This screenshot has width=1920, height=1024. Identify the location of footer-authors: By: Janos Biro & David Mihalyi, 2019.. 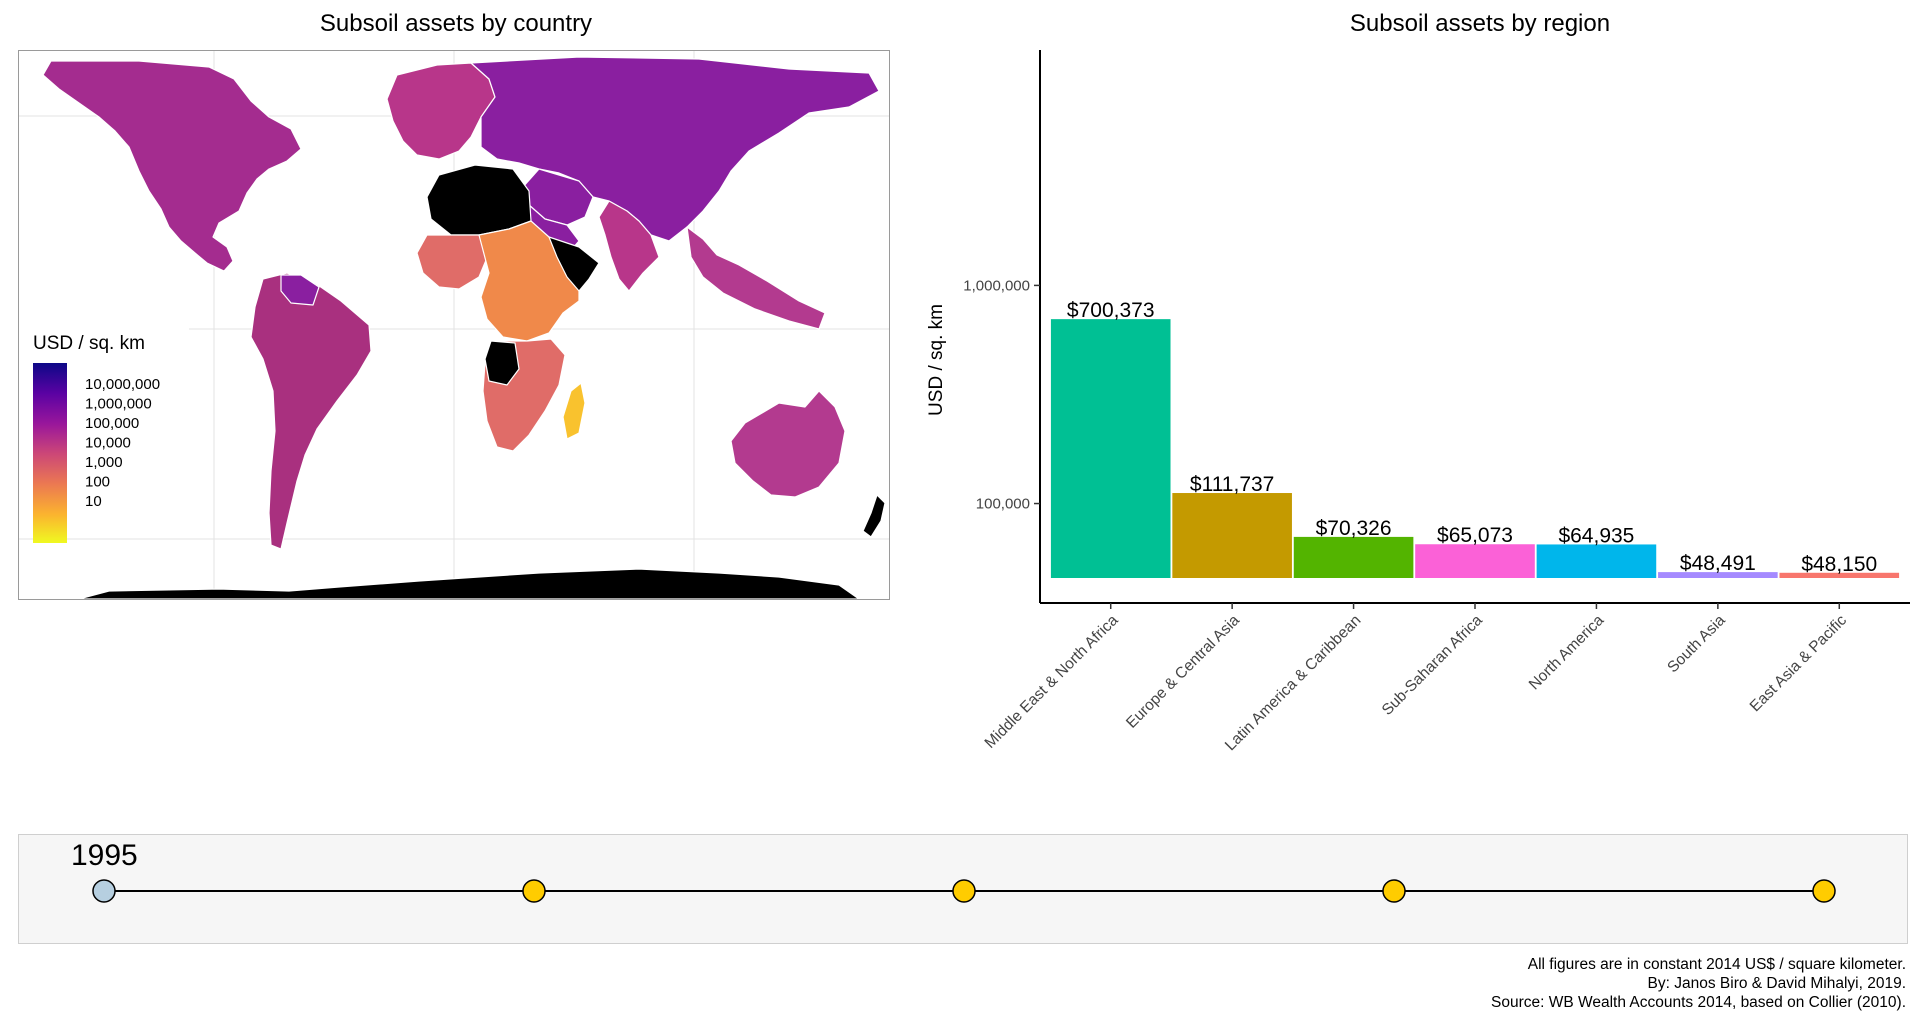
(1776, 983).